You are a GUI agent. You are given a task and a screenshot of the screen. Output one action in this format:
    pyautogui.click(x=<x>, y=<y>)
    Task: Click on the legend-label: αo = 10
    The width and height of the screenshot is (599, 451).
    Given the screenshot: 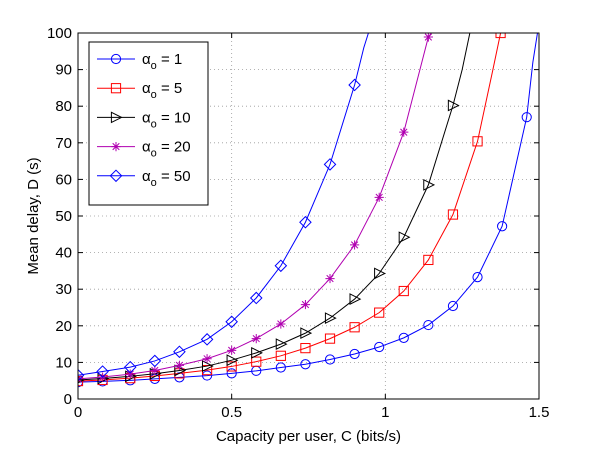 What is the action you would take?
    pyautogui.click(x=166, y=119)
    